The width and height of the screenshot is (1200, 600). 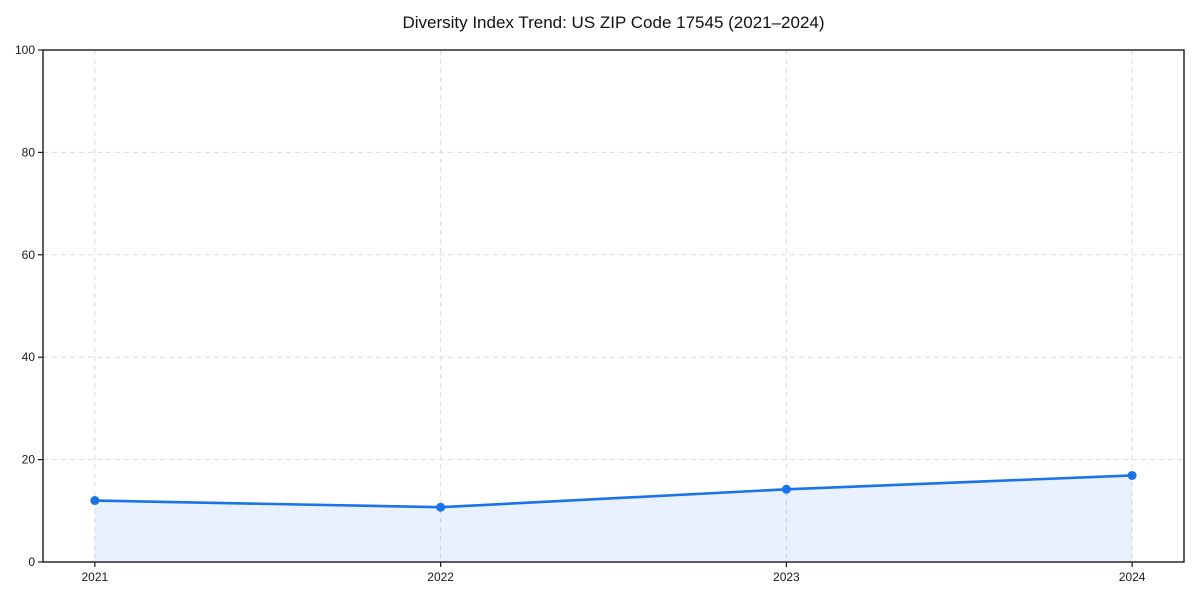 What do you see at coordinates (25, 50) in the screenshot?
I see `y-tick-label: 100` at bounding box center [25, 50].